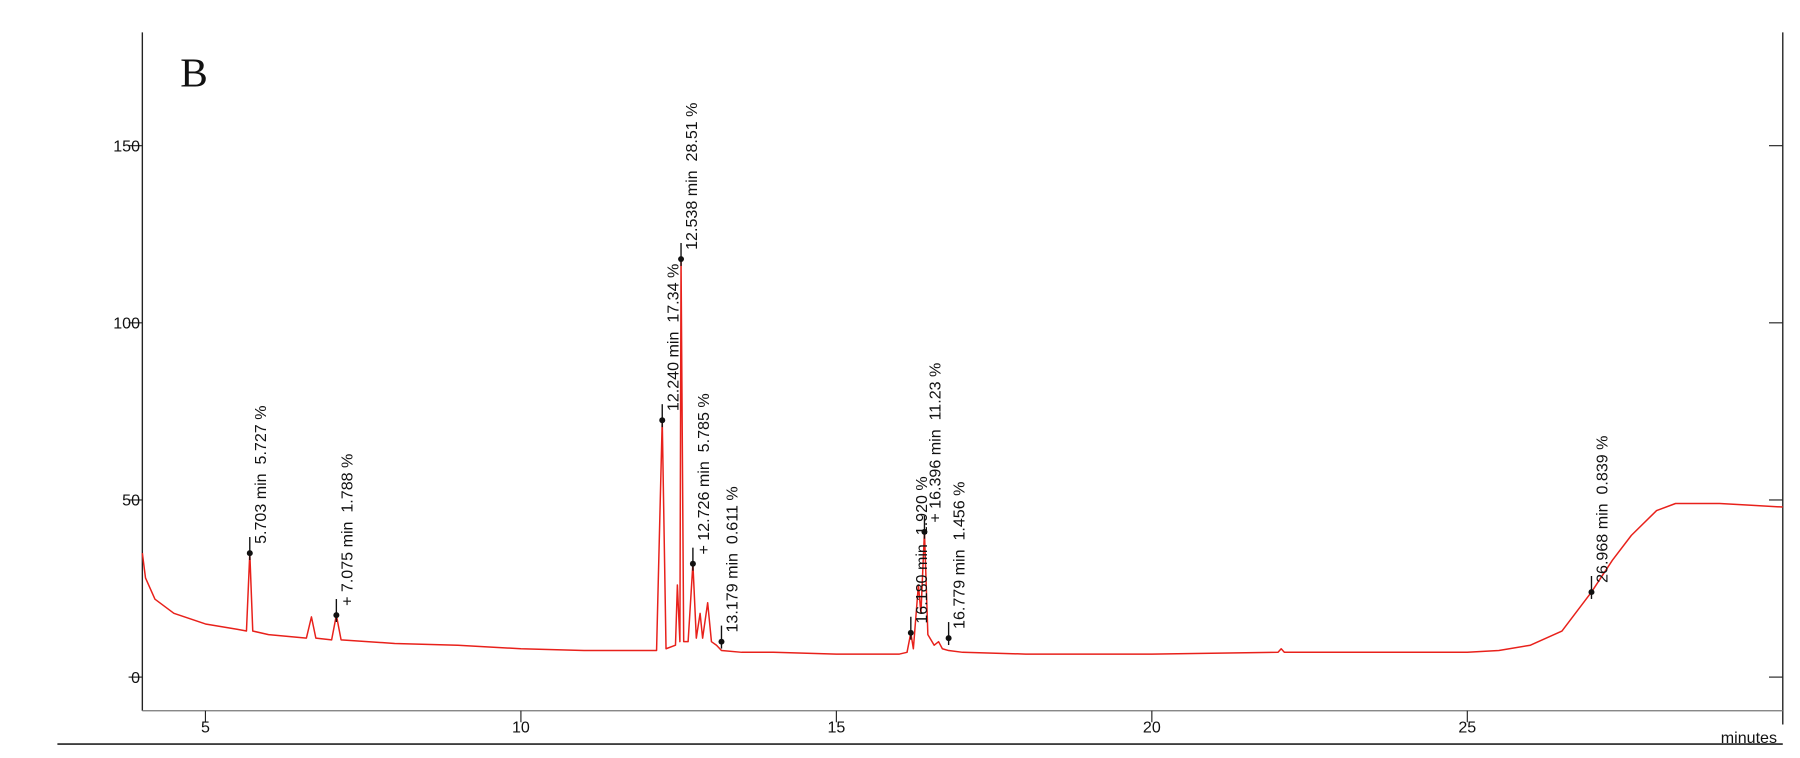  I want to click on peak-label: 16.180 min 1.920 %, so click(922, 549).